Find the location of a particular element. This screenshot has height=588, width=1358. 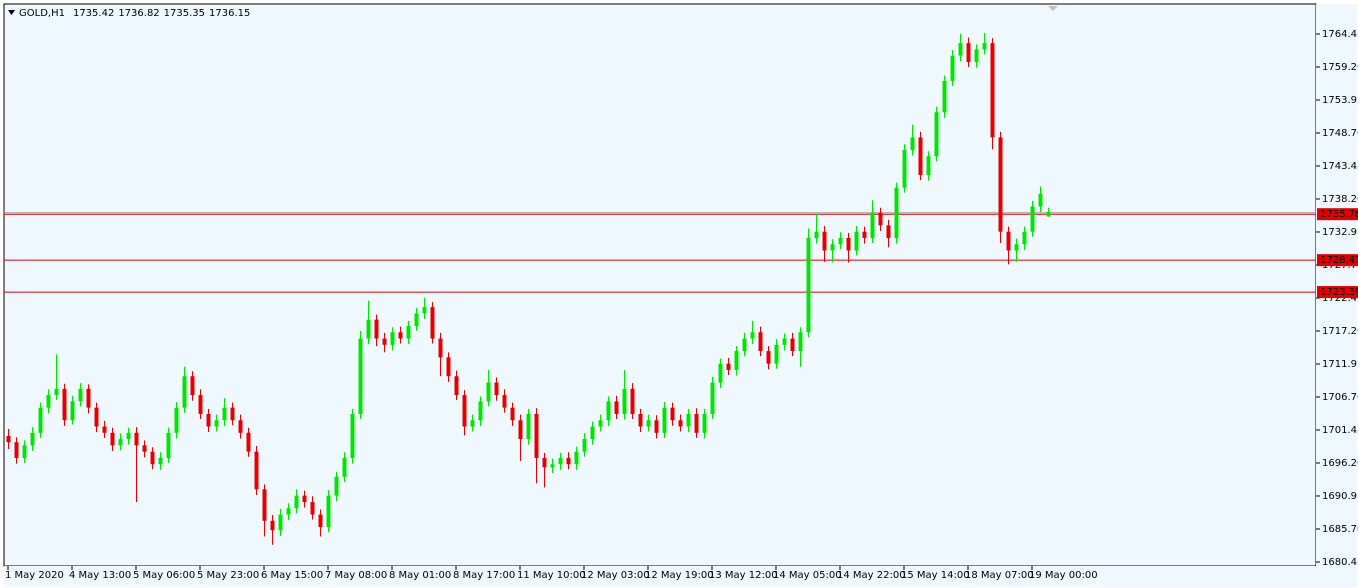

x-tick-label: 1 May 2020 is located at coordinates (34, 575).